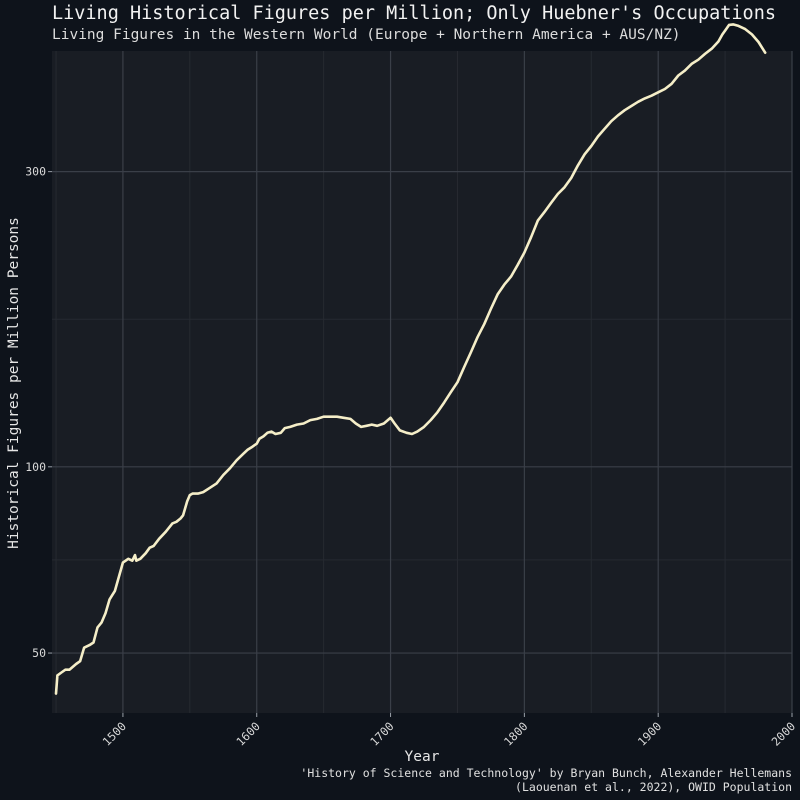  Describe the element at coordinates (650, 734) in the screenshot. I see `x-tick-label: 1900` at that location.